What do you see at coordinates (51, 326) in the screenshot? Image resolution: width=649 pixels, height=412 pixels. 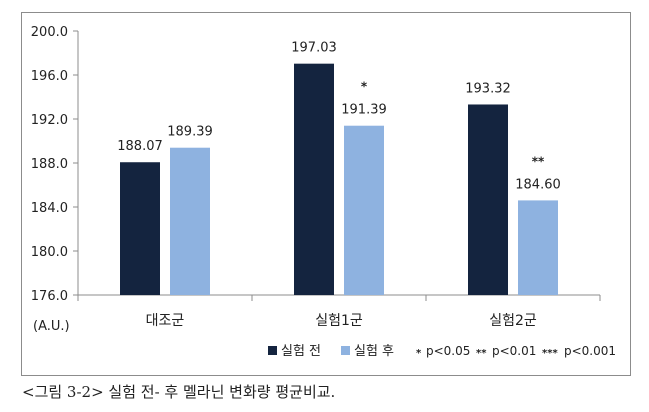 I see `y-axis-label: (A.U.)` at bounding box center [51, 326].